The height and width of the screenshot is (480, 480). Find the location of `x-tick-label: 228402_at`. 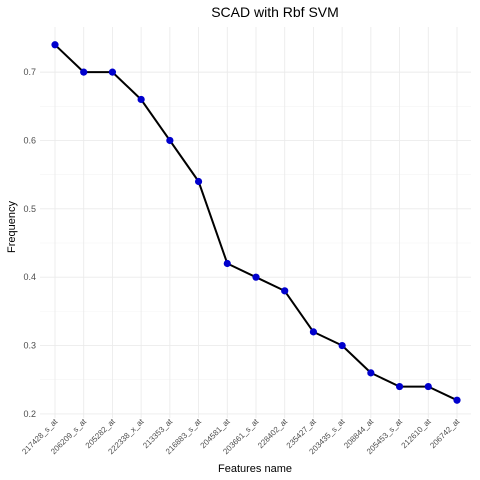

x-tick-label: 228402_at is located at coordinates (273, 434).